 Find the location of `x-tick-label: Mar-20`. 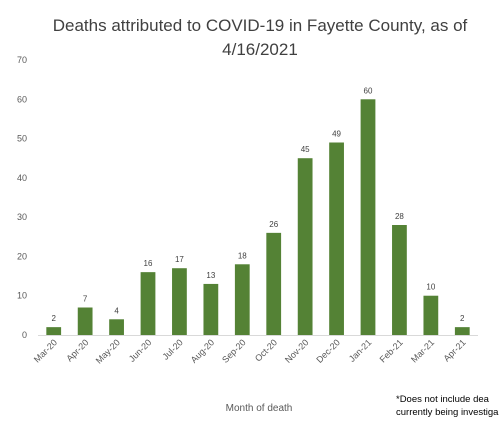

x-tick-label: Mar-20 is located at coordinates (45, 350).